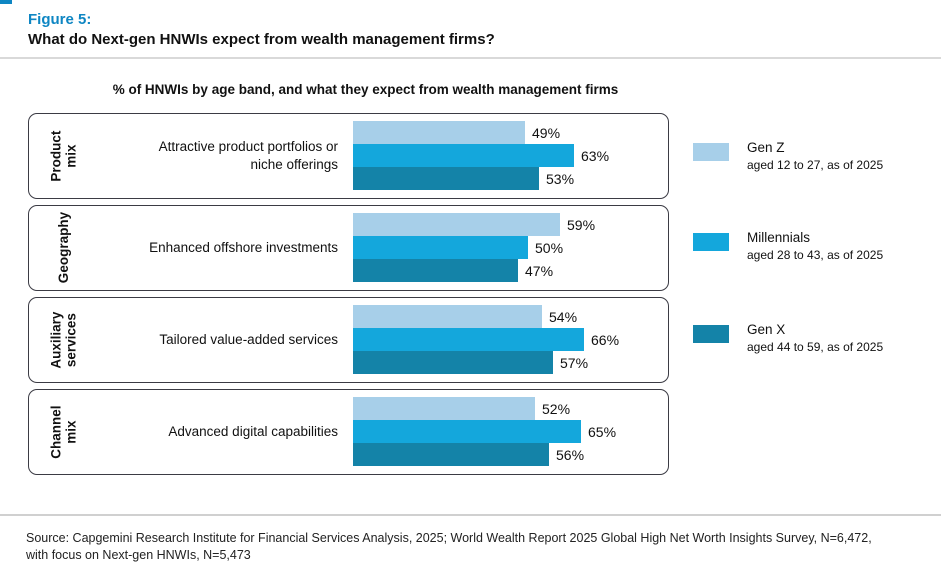 The height and width of the screenshot is (564, 941). What do you see at coordinates (815, 347) in the screenshot?
I see `legend-detail: aged 44 to 59, as of 2025` at bounding box center [815, 347].